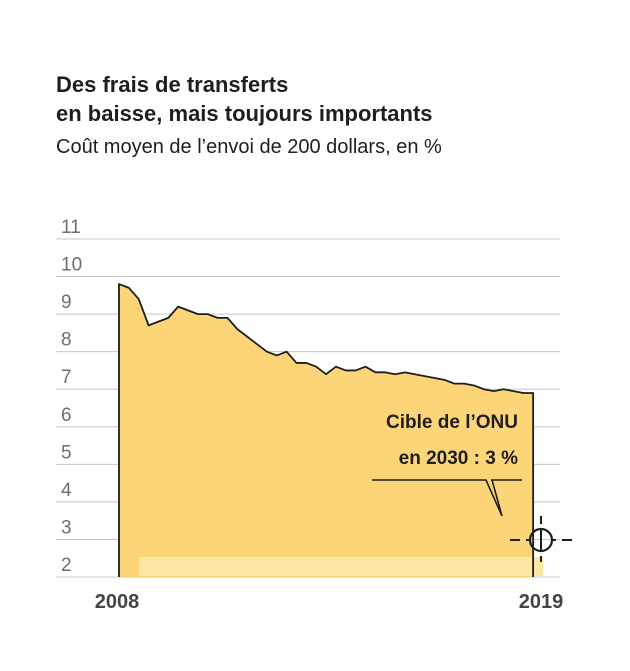 This screenshot has width=630, height=671. I want to click on y-tick-label: 9, so click(66, 302).